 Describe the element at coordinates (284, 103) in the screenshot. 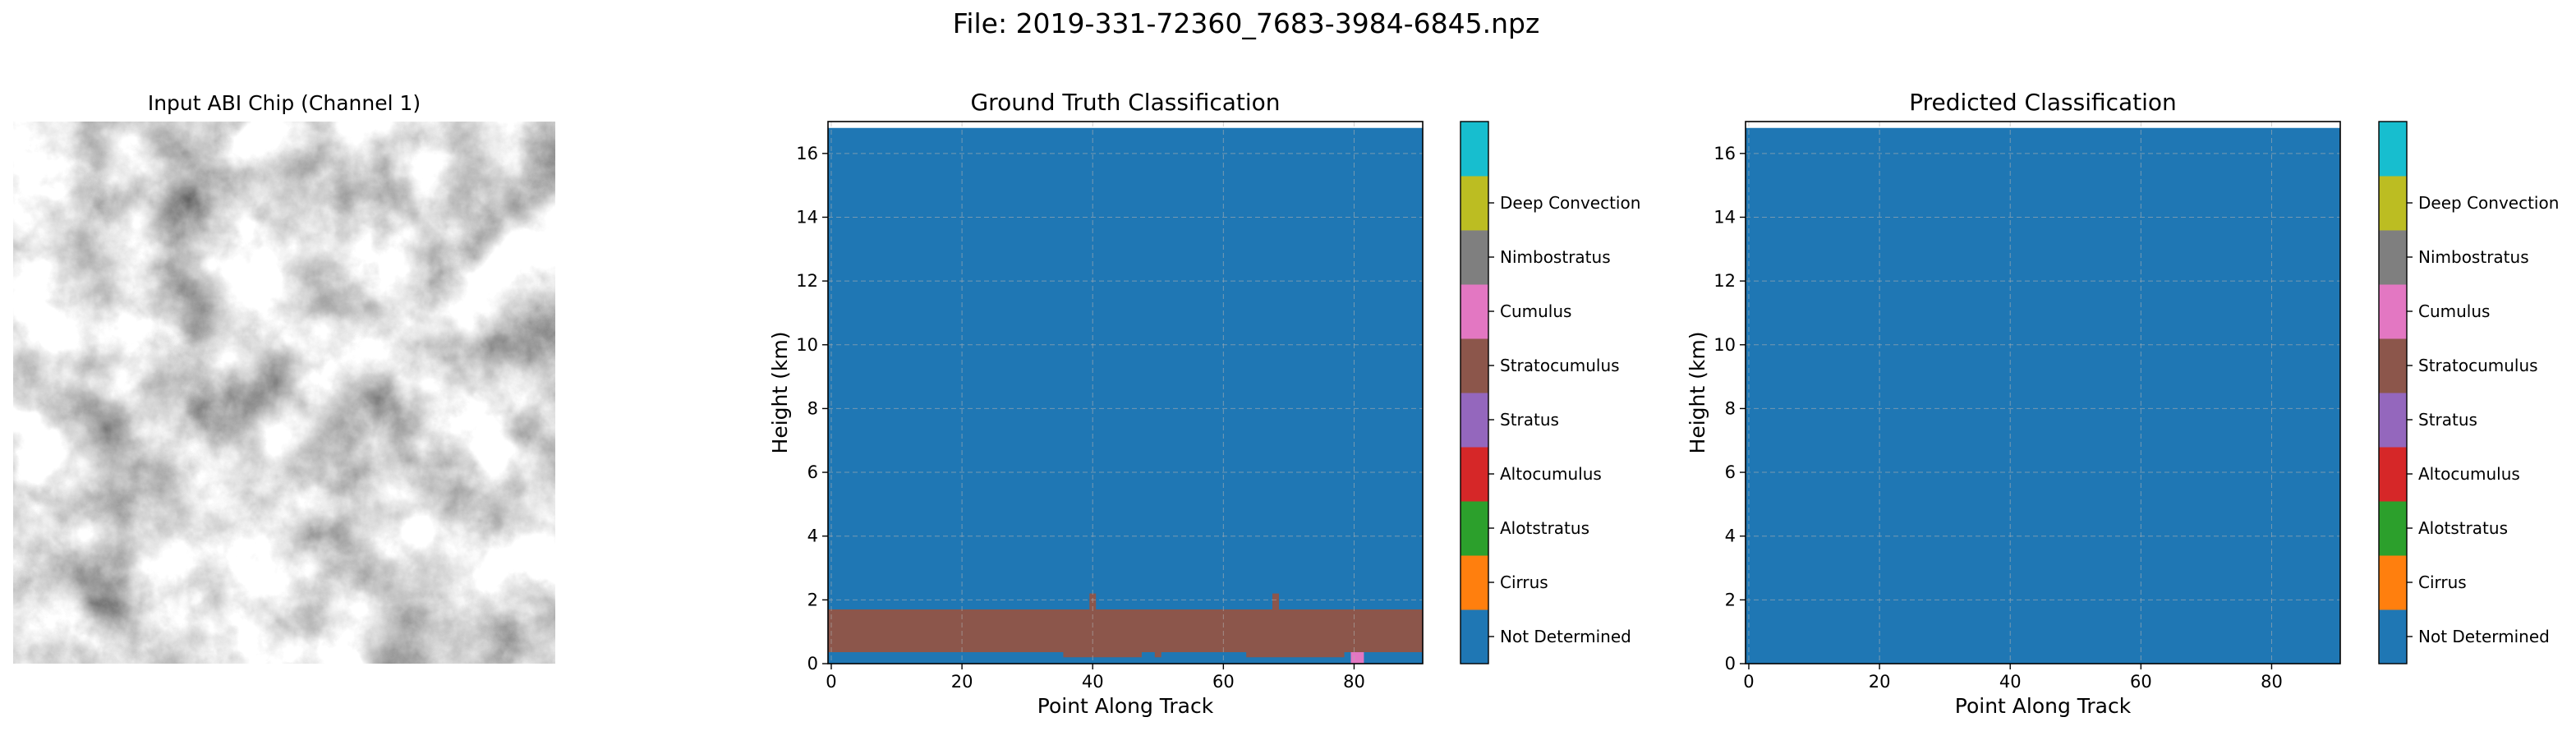

I see `image-panel-title: Input ABI Chip (Channel 1)` at that location.